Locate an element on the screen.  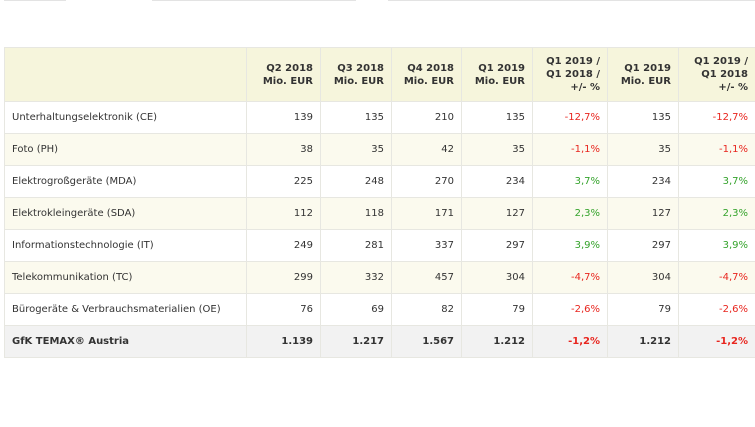
cell-q1-2019: 234 is located at coordinates (497, 181).